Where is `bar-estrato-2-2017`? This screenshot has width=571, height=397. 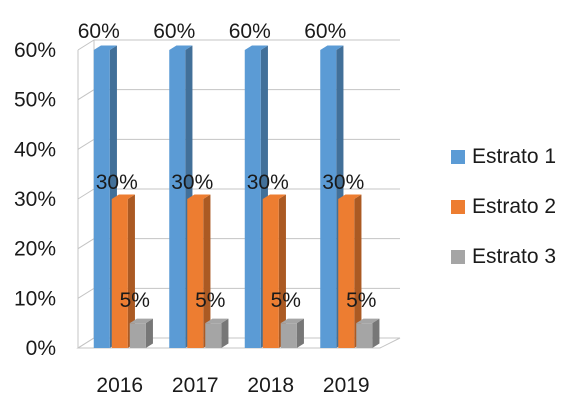
bar-estrato-2-2017 is located at coordinates (199, 271).